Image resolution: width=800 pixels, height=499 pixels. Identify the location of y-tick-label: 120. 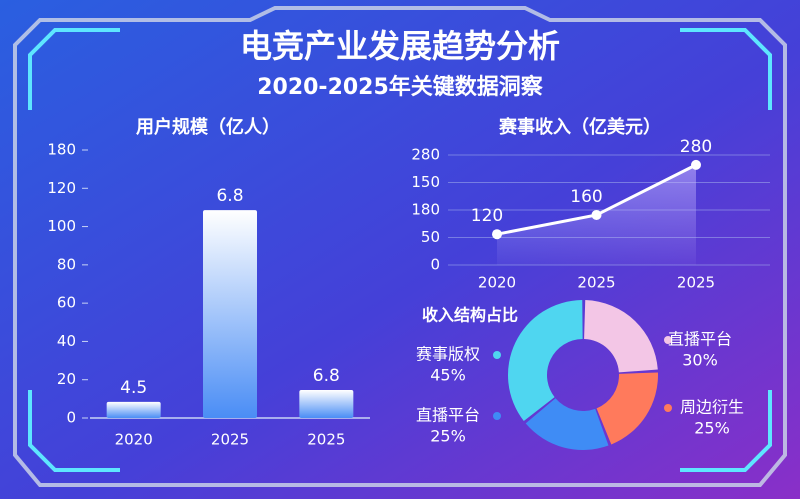
(61, 188).